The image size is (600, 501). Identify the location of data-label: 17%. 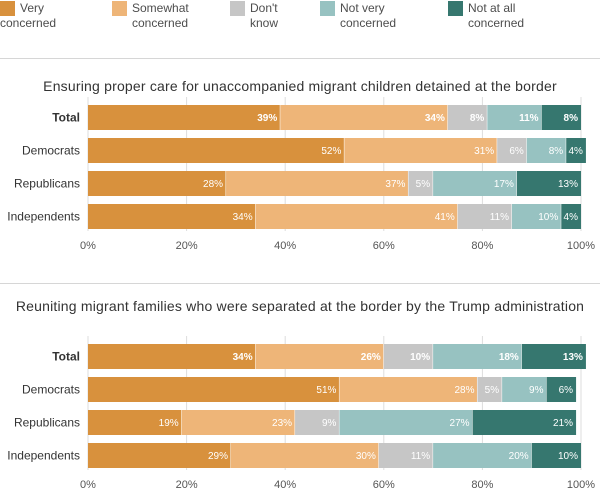
(504, 184).